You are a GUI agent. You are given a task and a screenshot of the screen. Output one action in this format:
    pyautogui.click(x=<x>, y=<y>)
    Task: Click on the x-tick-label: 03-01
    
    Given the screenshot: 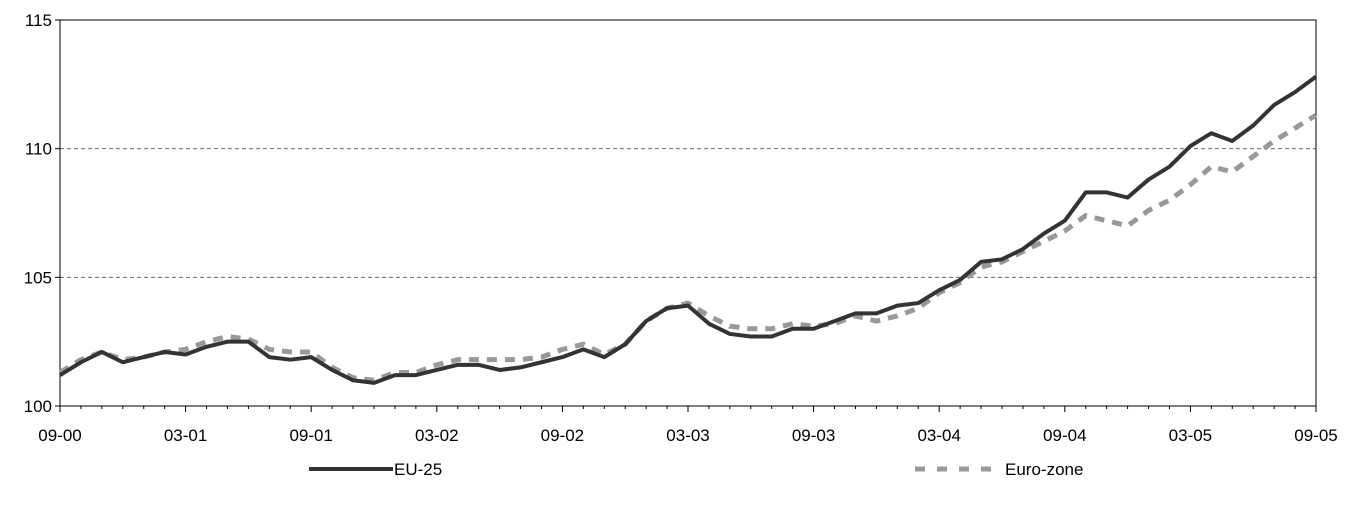 What is the action you would take?
    pyautogui.click(x=185, y=435)
    